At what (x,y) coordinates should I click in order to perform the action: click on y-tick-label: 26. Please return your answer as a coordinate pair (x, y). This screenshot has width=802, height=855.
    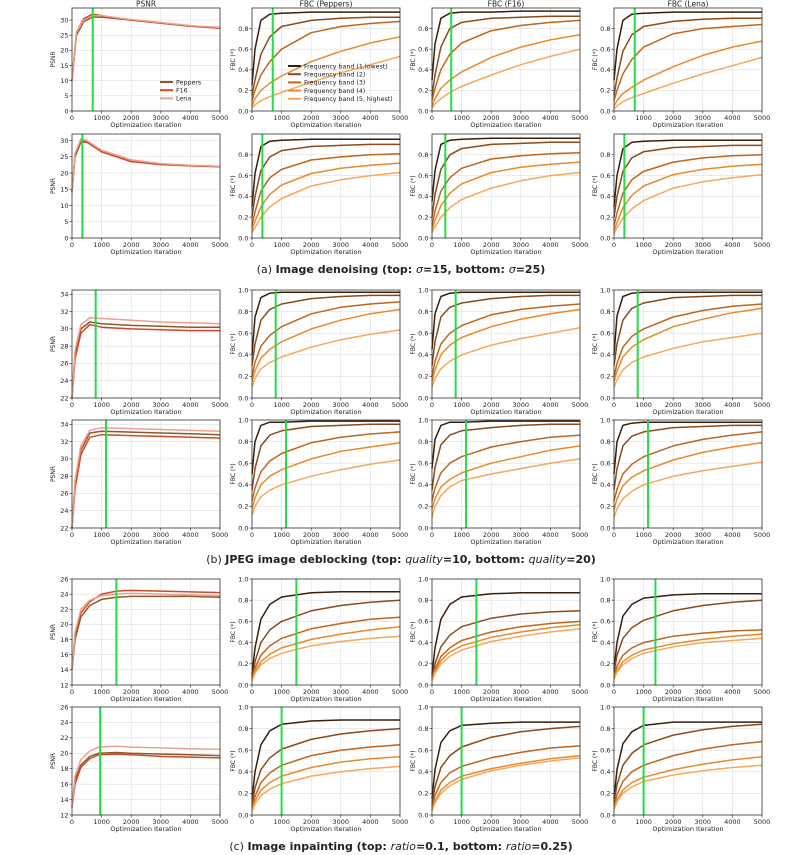
    Looking at the image, I should click on (64, 364).